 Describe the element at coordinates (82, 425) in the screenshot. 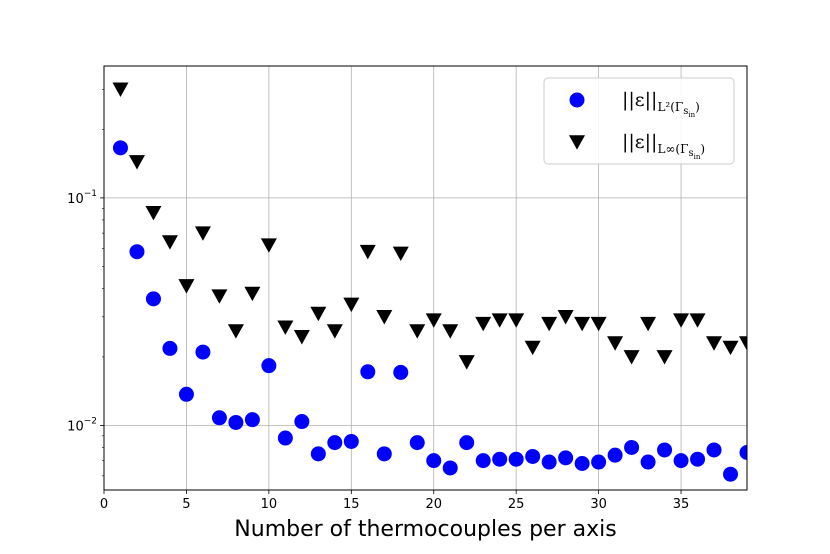

I see `y-tick-label: 10⁻²` at that location.